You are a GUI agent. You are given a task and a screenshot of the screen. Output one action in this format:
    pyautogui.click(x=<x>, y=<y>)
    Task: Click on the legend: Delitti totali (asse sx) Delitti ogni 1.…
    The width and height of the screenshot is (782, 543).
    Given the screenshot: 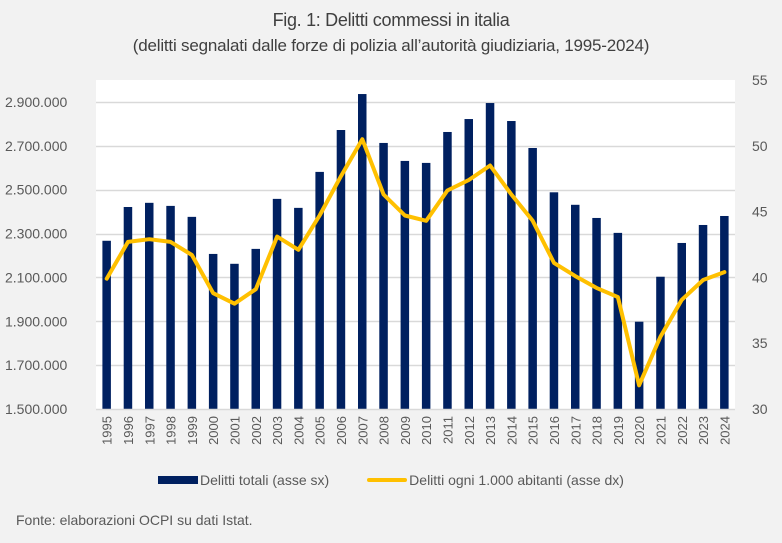 What is the action you would take?
    pyautogui.click(x=391, y=480)
    